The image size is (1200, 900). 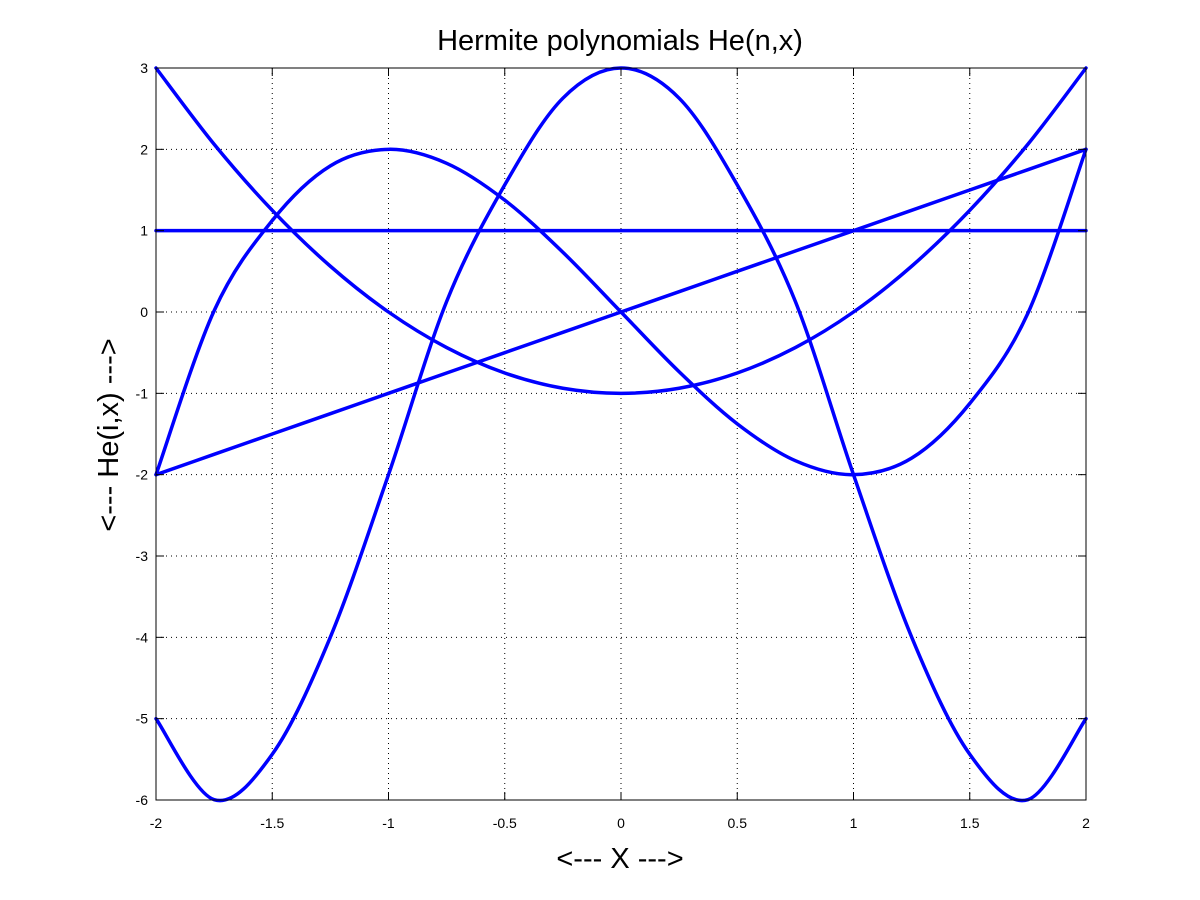 I want to click on x-tick-label: 0, so click(x=621, y=823).